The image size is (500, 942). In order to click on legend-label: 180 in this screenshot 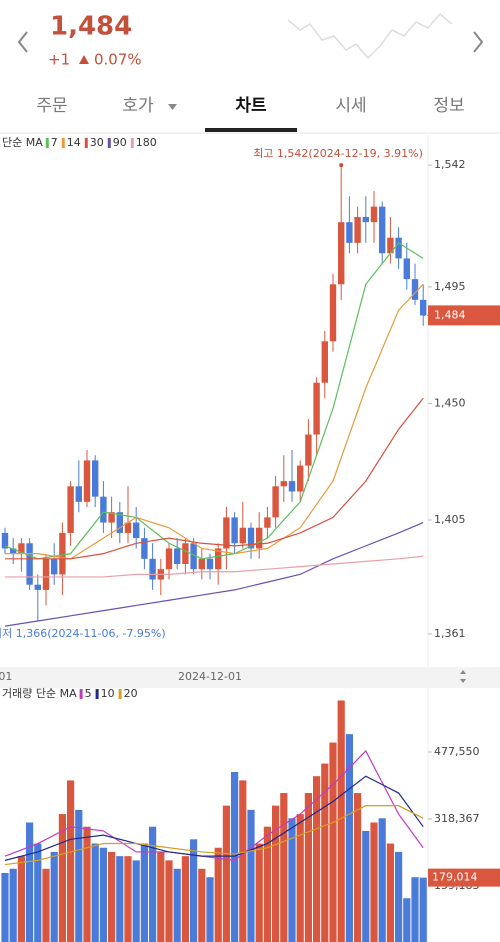, I will do `click(146, 142)`.